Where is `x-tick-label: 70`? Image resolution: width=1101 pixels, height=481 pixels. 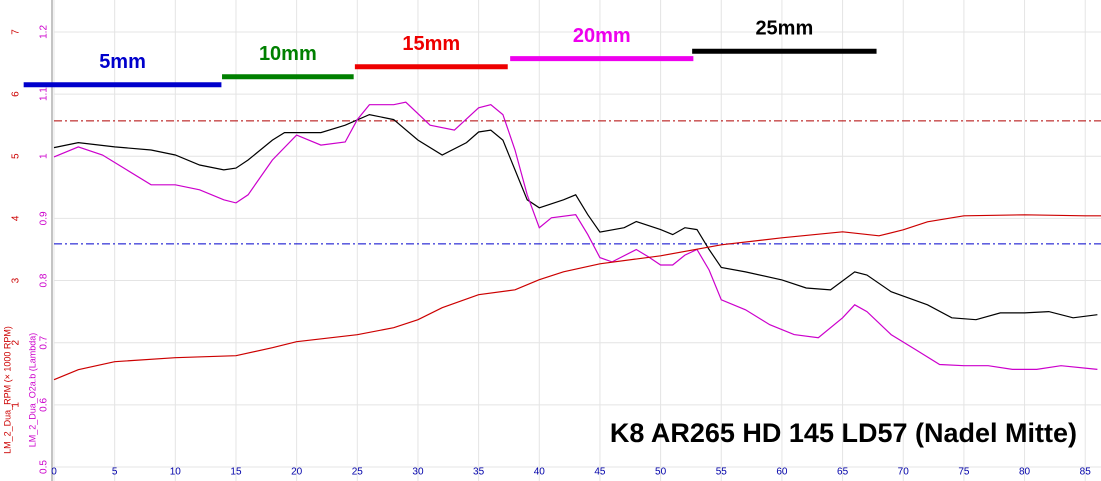 x-tick-label: 70 is located at coordinates (904, 472).